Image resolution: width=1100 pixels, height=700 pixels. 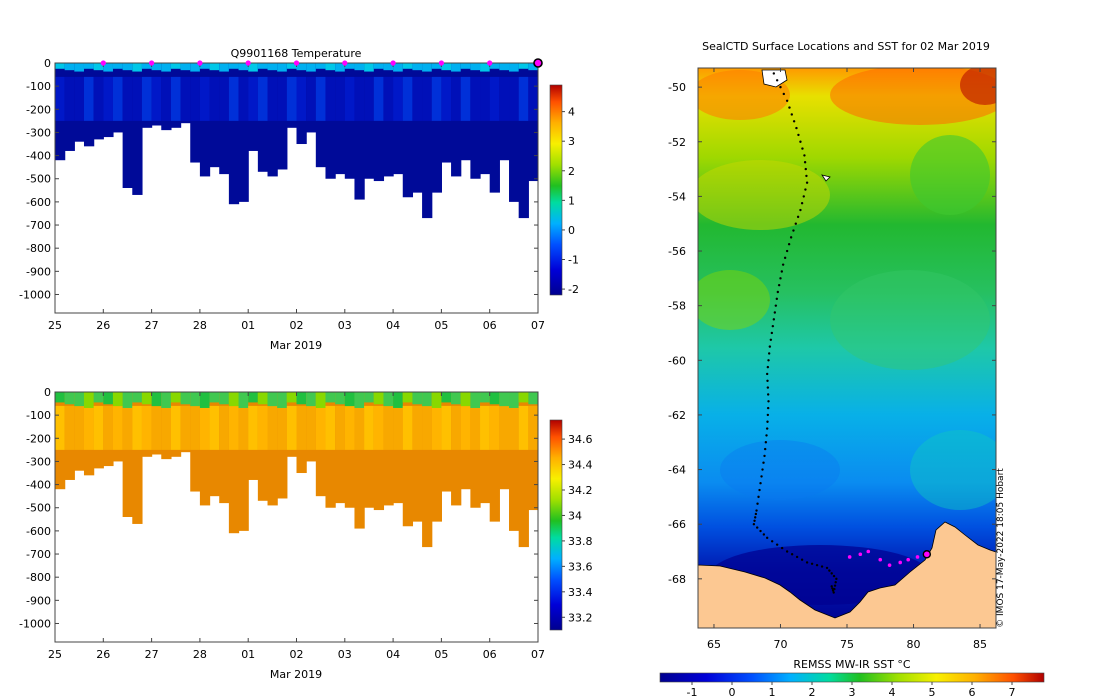 What do you see at coordinates (677, 415) in the screenshot?
I see `lat-tick-label: -62` at bounding box center [677, 415].